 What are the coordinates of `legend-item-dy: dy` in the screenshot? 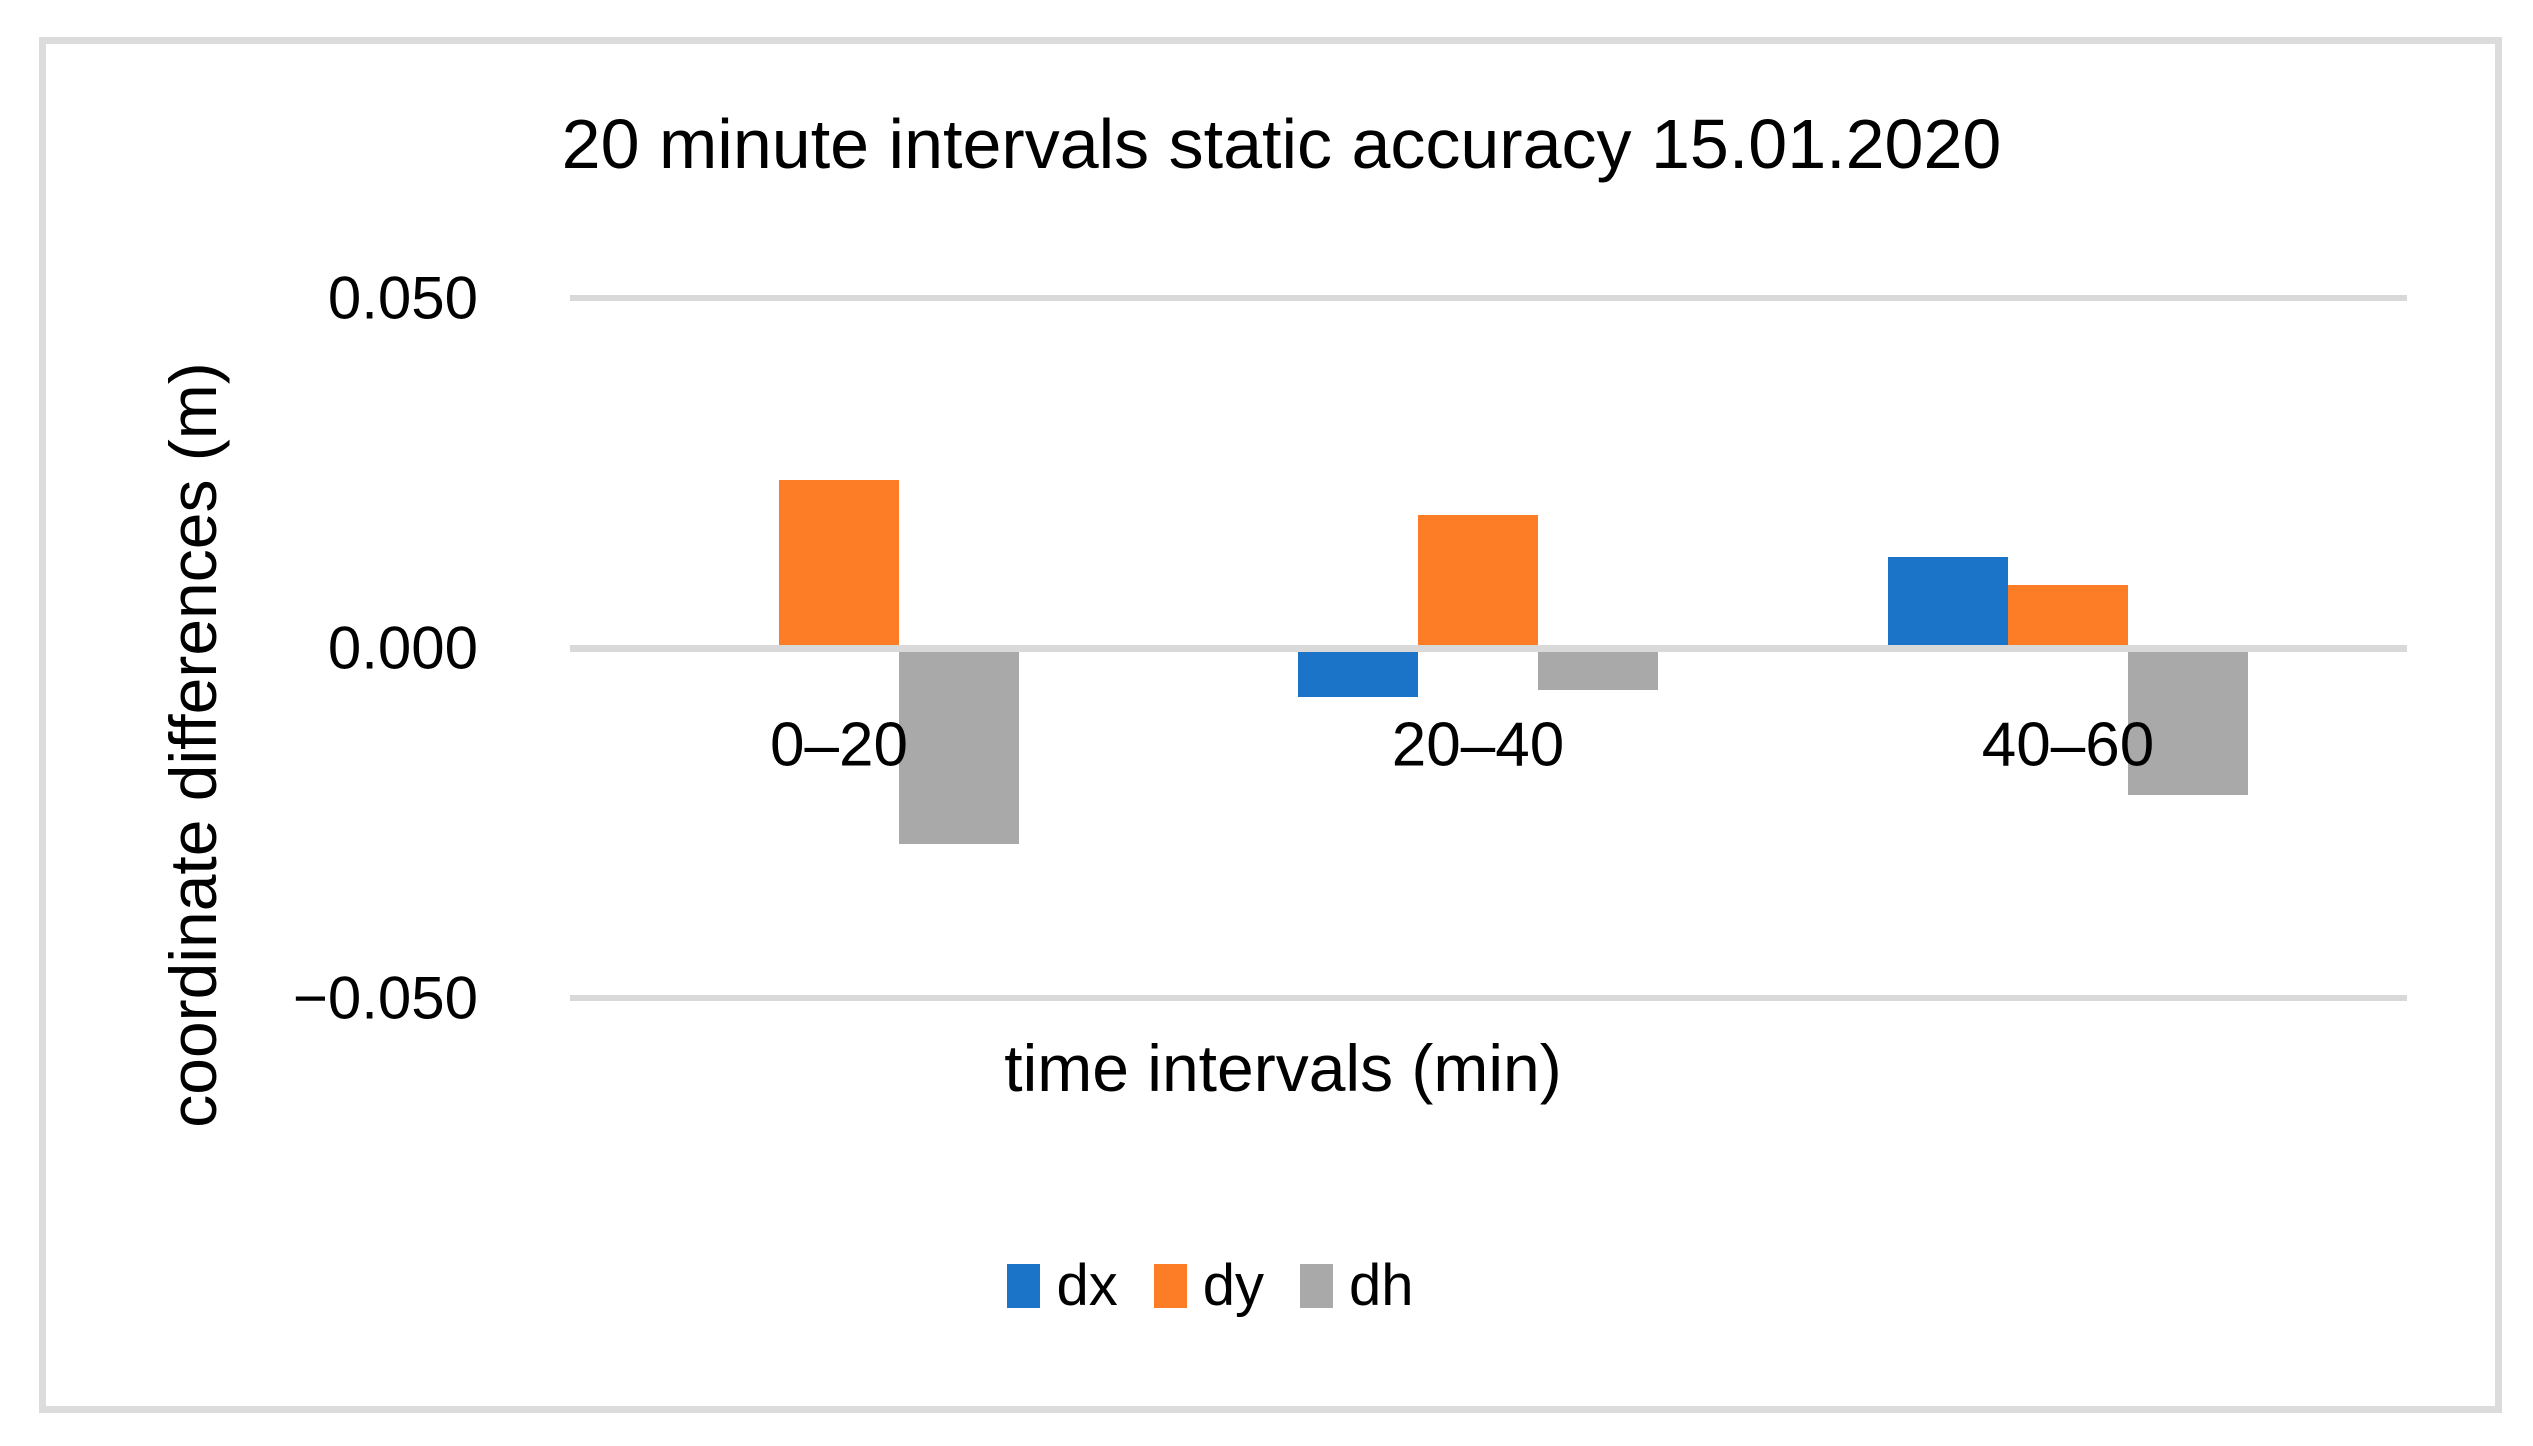 It's located at (1208, 1285).